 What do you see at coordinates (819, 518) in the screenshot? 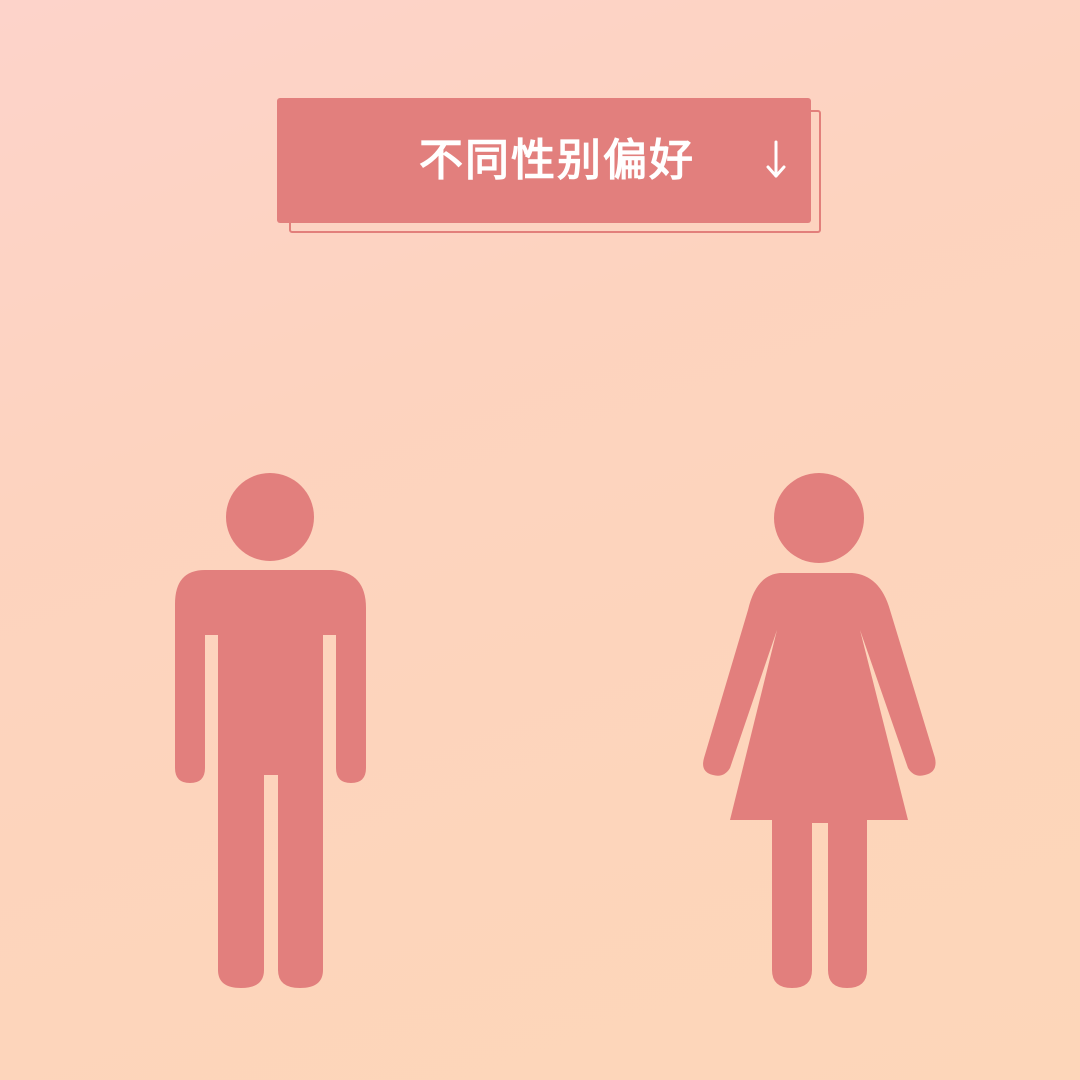
I see `female-head` at bounding box center [819, 518].